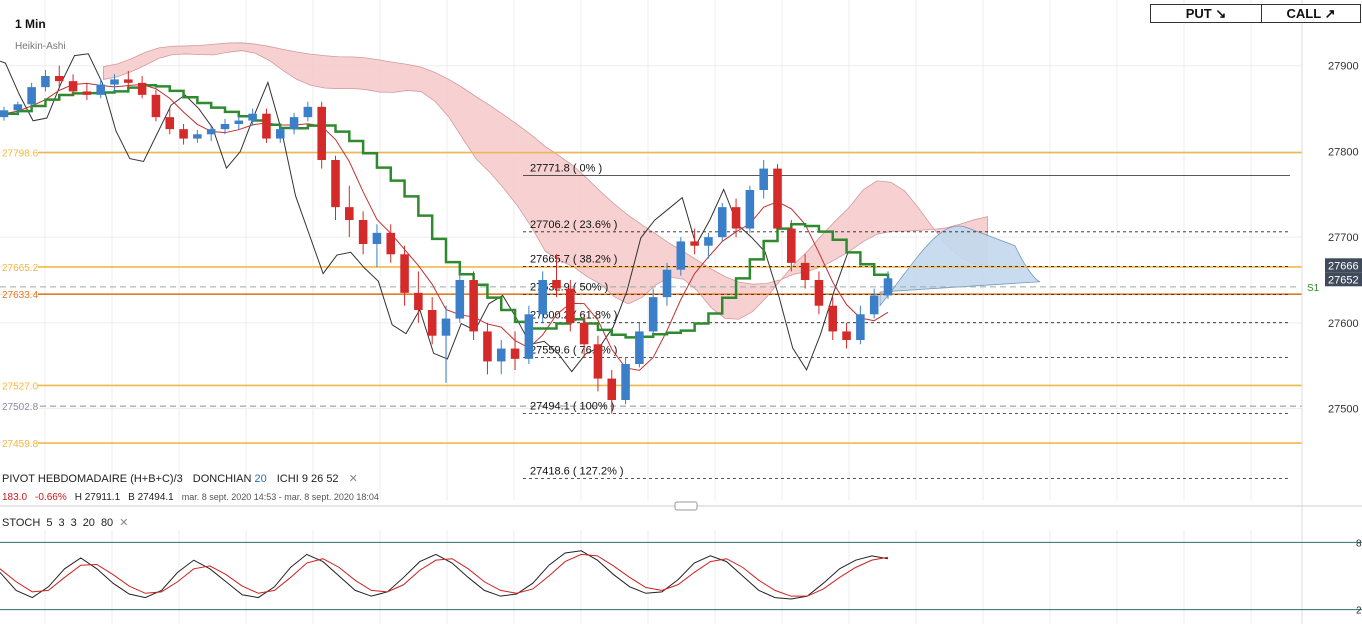 The height and width of the screenshot is (624, 1362). Describe the element at coordinates (107, 522) in the screenshot. I see `stoch-param-5: 80` at that location.